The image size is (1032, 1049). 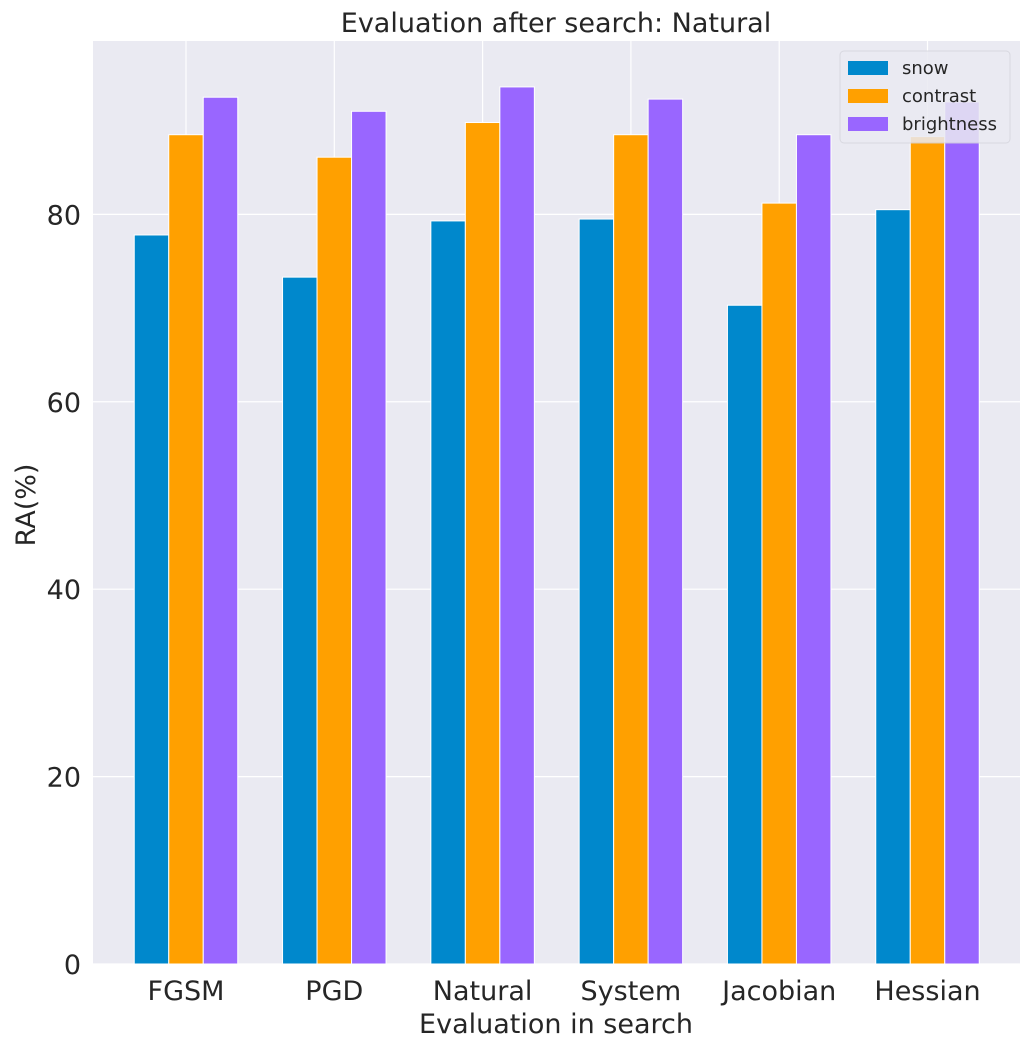 I want to click on bar-brightness-fgsm, so click(x=220, y=530).